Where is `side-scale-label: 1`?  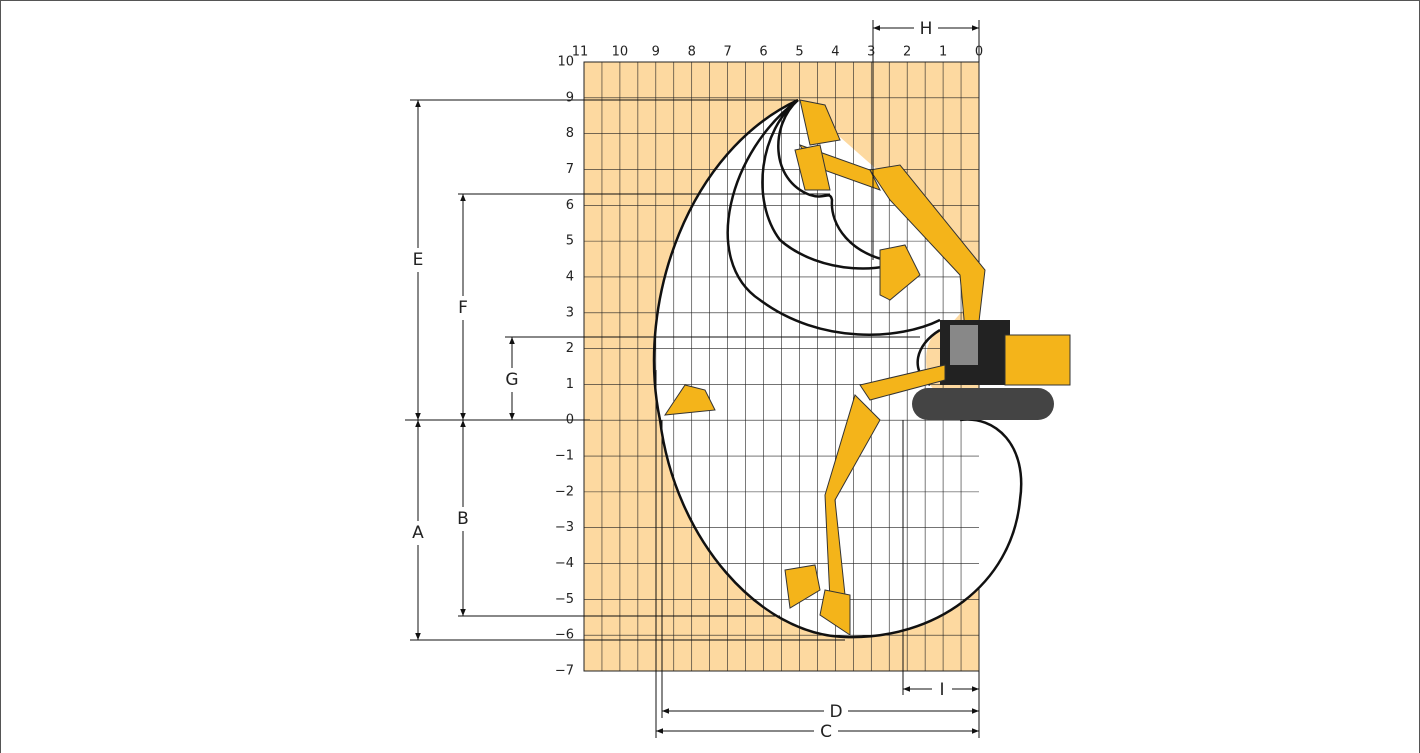
side-scale-label: 1 is located at coordinates (570, 384).